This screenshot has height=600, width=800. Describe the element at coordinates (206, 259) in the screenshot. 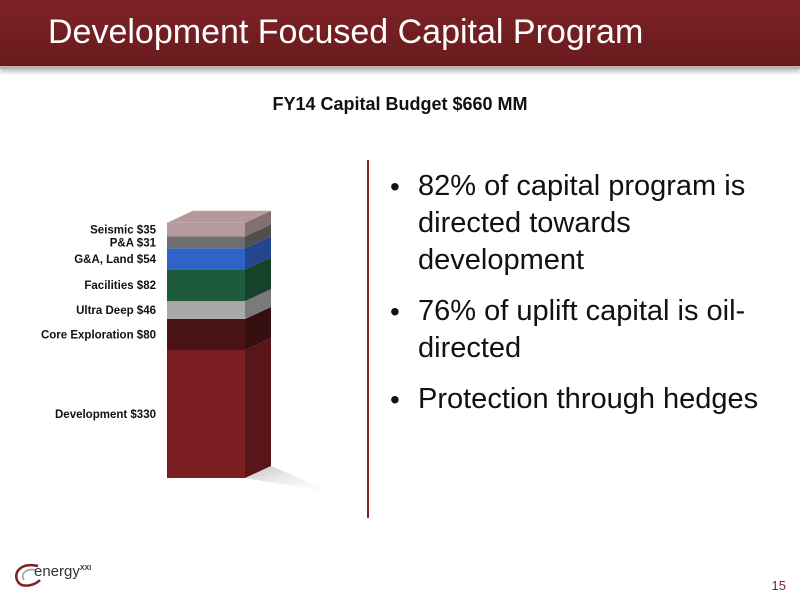

I see `bar-segment-g-a-land` at that location.